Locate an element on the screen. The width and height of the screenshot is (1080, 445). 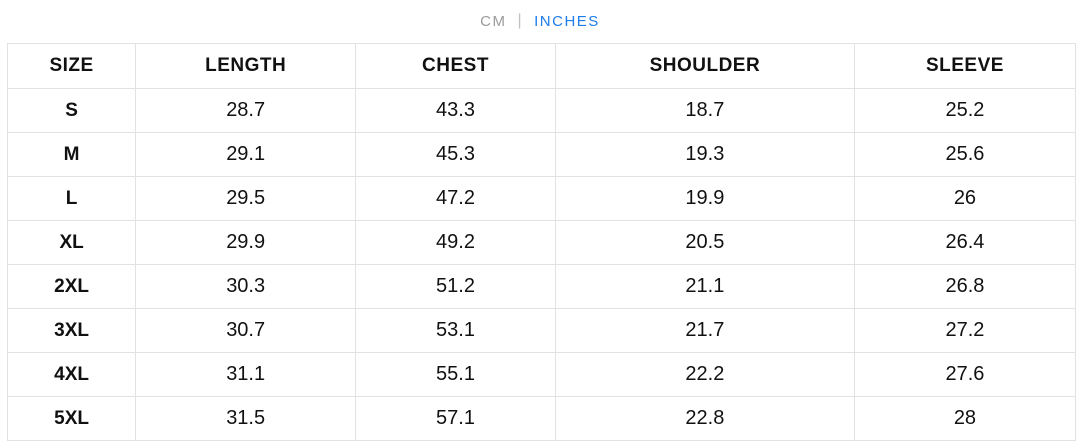
measurement-cell: 57.1 is located at coordinates (455, 418).